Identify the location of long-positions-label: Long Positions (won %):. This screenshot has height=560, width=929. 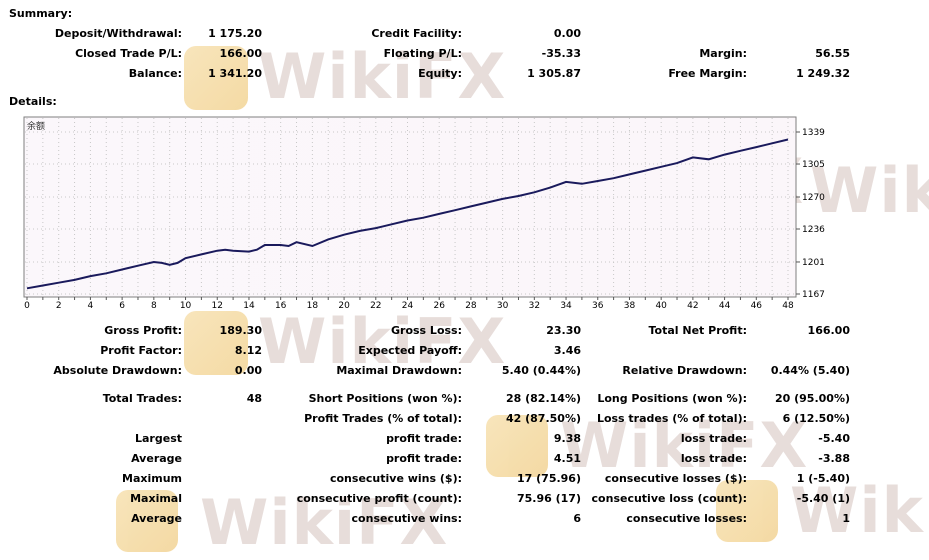
(672, 398).